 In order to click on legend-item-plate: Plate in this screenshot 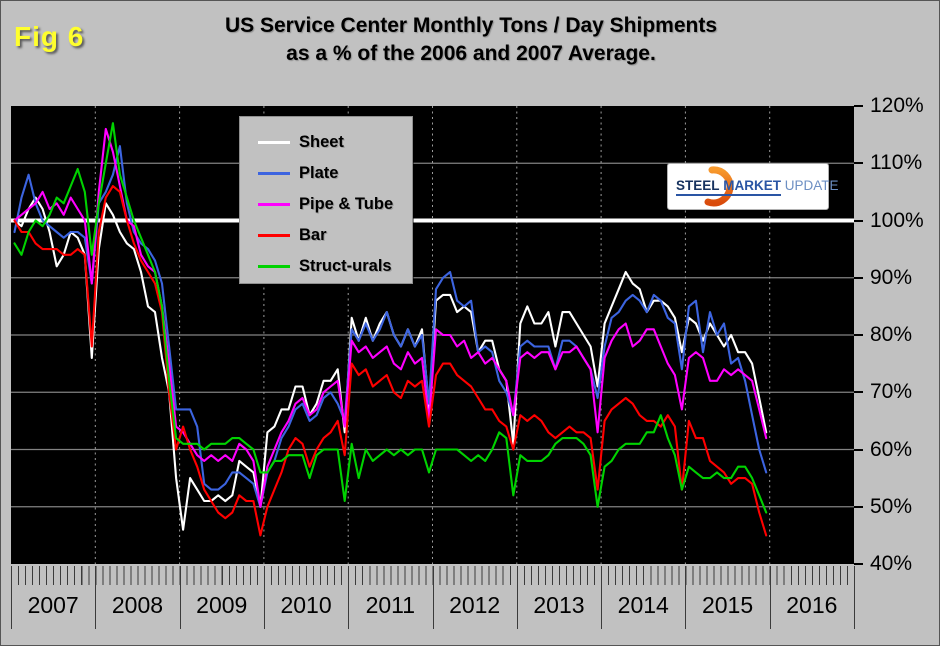, I will do `click(335, 173)`.